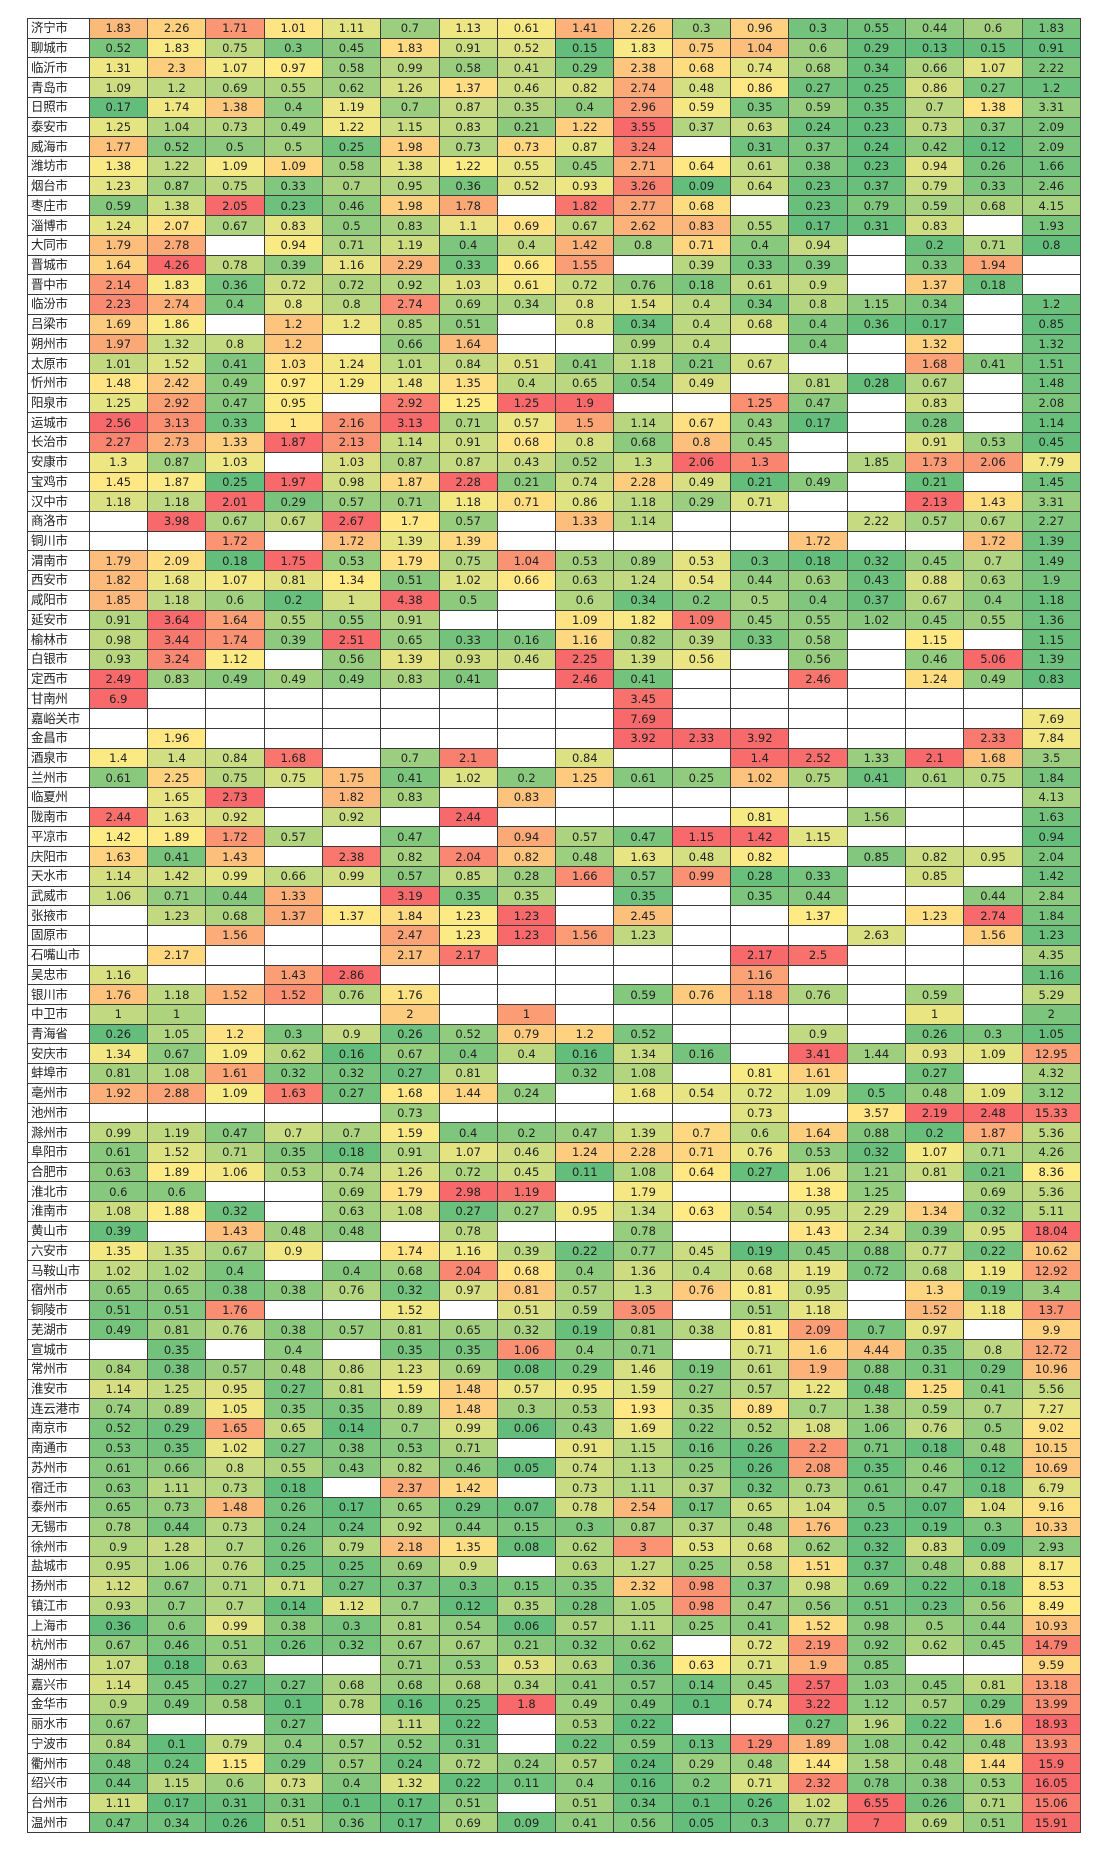 Image resolution: width=1110 pixels, height=1866 pixels. What do you see at coordinates (118, 245) in the screenshot?
I see `value-cell: 1.79` at bounding box center [118, 245].